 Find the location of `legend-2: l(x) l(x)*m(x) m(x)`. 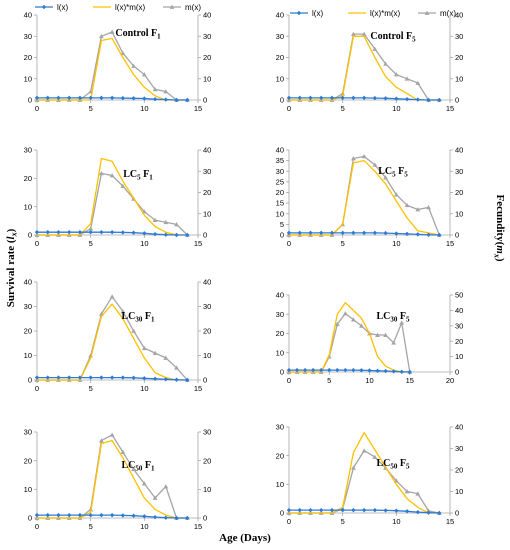

legend-2: l(x) l(x)*m(x) m(x) is located at coordinates (373, 13).